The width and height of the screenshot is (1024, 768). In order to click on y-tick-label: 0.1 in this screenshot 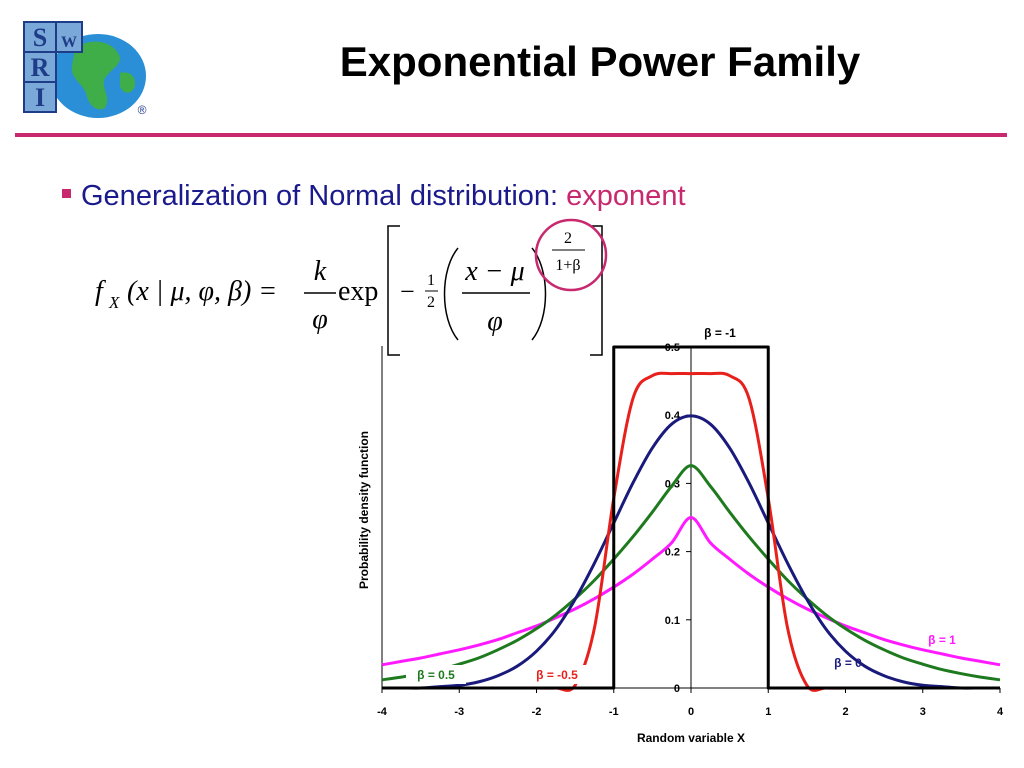, I will do `click(672, 621)`.